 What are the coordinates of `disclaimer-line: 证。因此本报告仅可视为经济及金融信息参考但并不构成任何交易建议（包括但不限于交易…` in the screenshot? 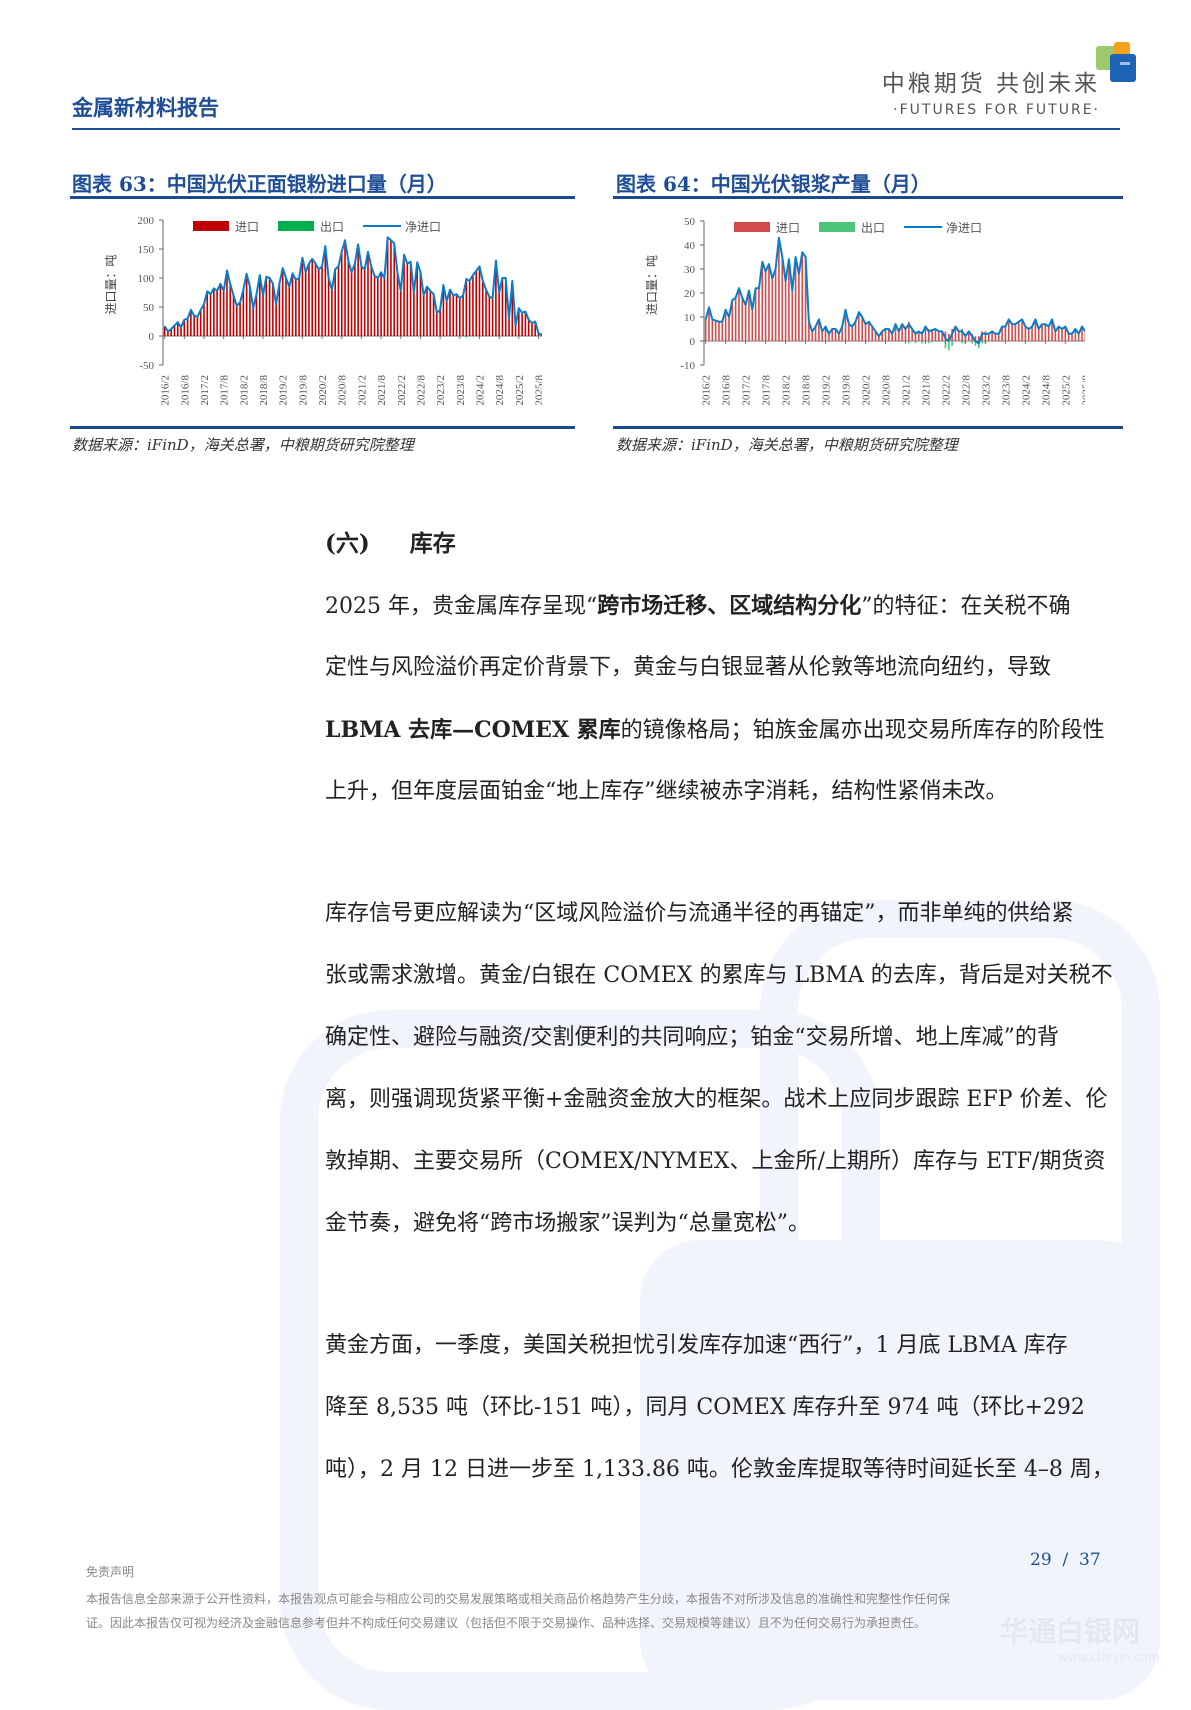 It's located at (506, 1622).